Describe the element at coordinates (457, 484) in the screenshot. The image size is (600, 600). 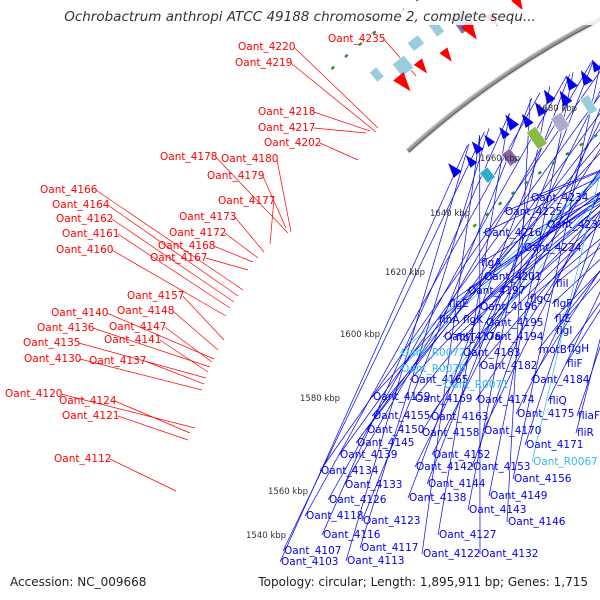
I see `gene-label: Oant_4144` at that location.